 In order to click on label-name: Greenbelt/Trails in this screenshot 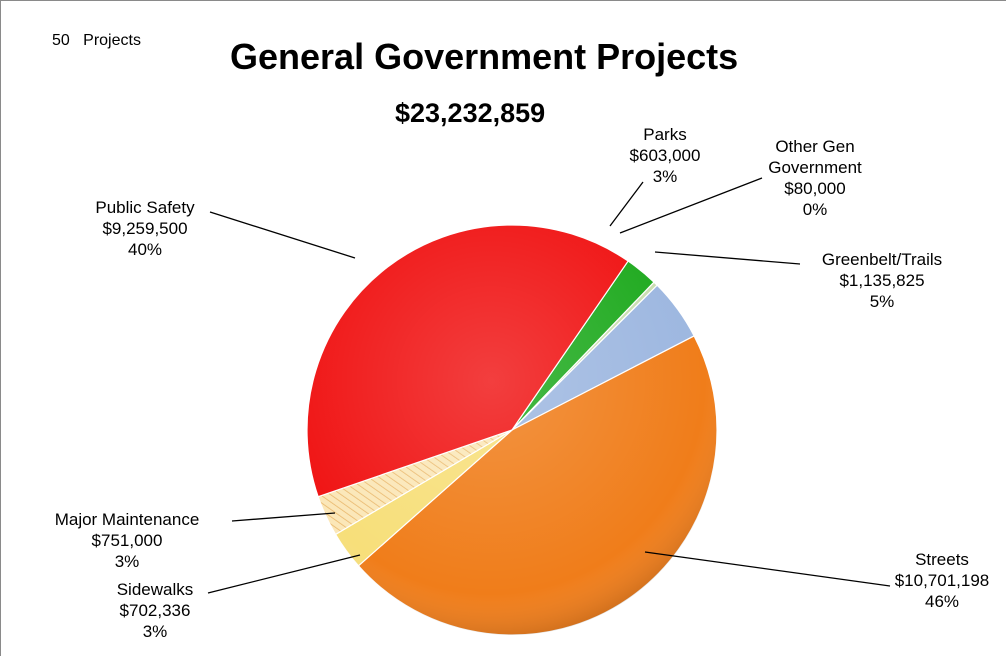, I will do `click(882, 259)`.